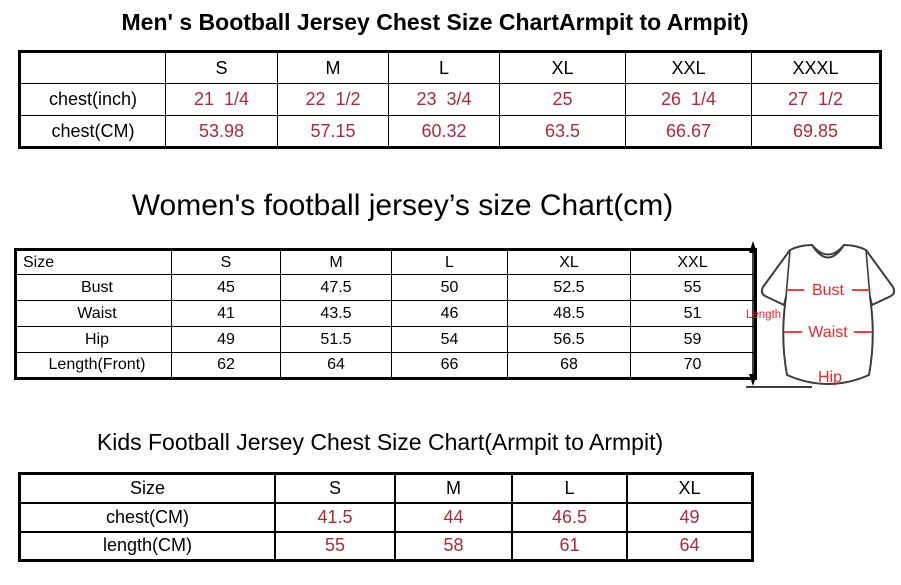  I want to click on value-cell: 53.98, so click(221, 131).